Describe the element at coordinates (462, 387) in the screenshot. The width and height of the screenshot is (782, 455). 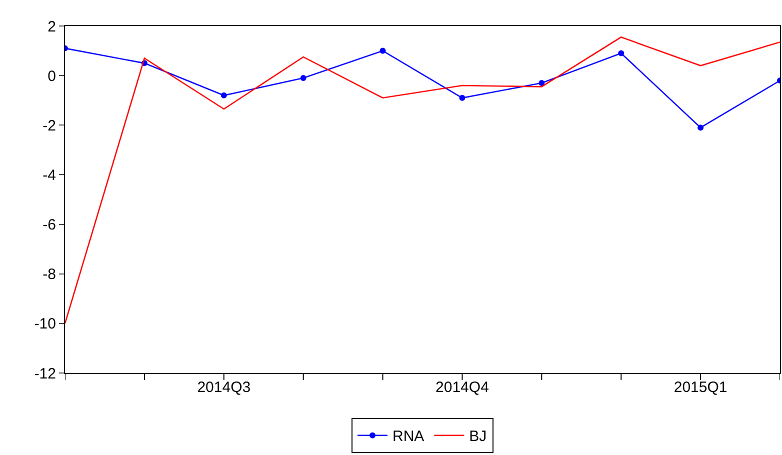
I see `x-tick-label: 2014Q4` at that location.